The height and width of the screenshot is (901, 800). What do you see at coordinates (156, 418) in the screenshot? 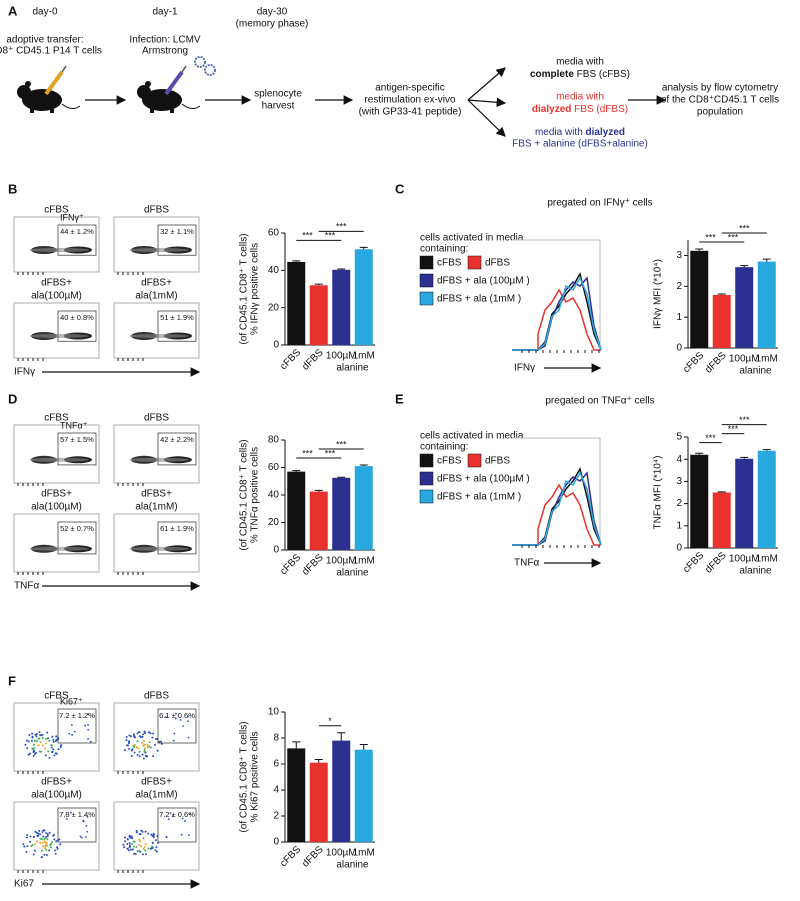
I see `plot-title: dFBS` at bounding box center [156, 418].